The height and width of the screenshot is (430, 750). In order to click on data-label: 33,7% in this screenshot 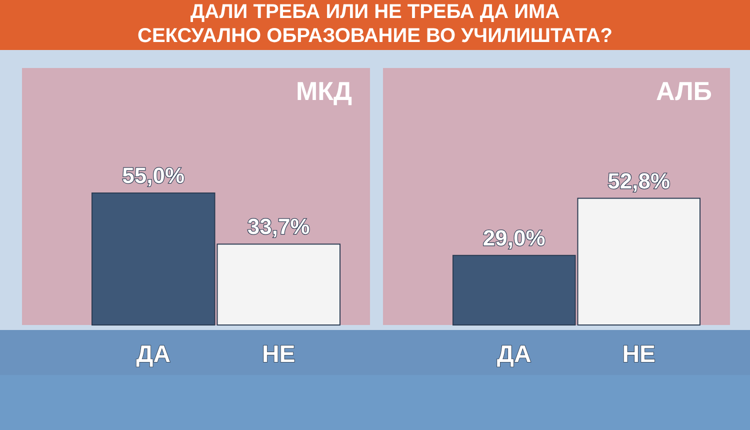, I will do `click(278, 227)`.